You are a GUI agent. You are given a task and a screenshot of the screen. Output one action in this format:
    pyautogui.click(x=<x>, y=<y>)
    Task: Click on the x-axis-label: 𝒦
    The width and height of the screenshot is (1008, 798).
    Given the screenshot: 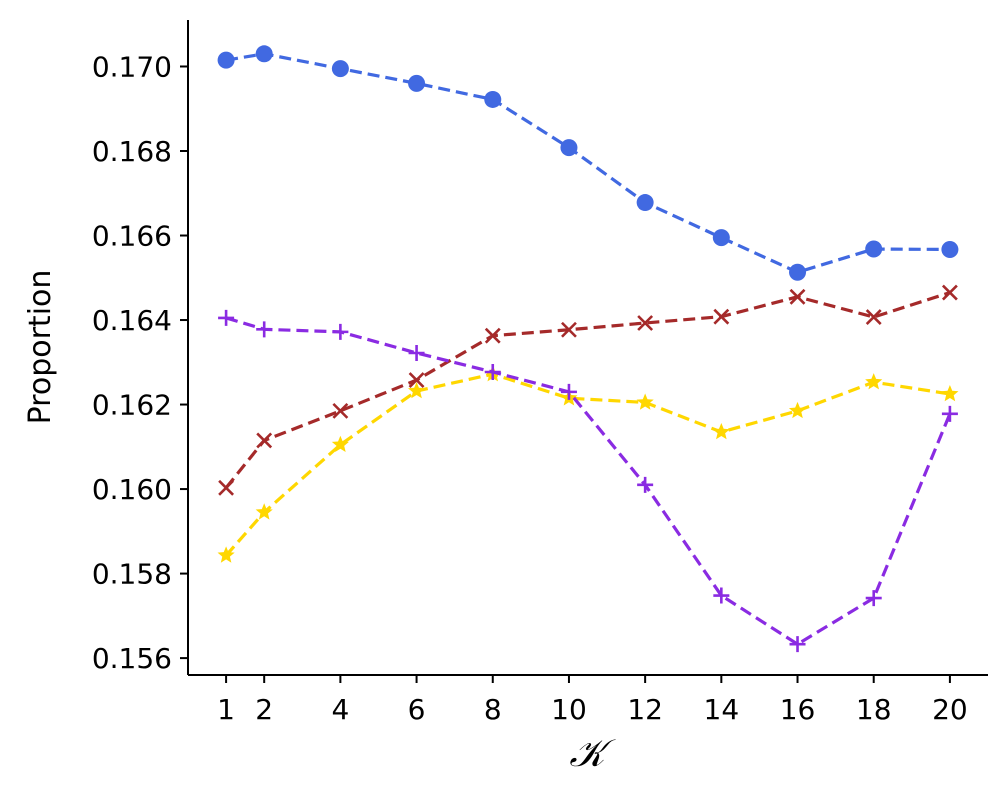 What is the action you would take?
    pyautogui.click(x=592, y=753)
    